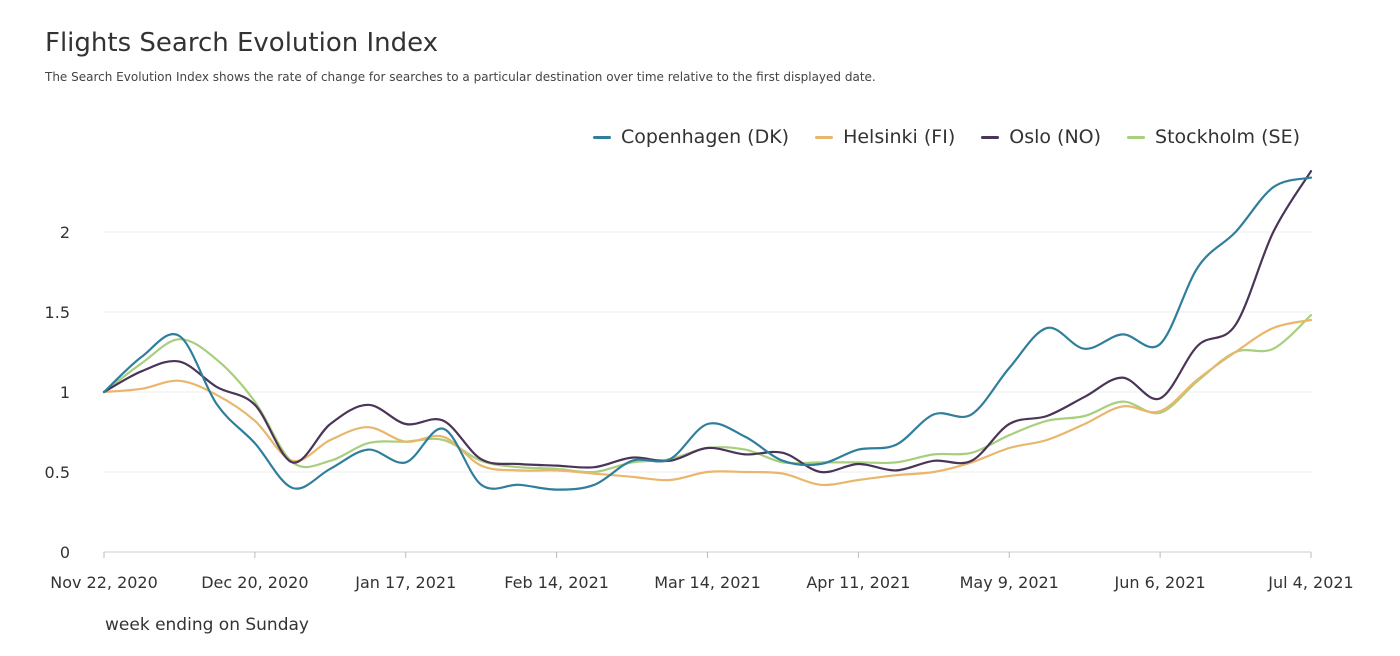  I want to click on x-tick-label: Apr 11, 2021, so click(858, 582).